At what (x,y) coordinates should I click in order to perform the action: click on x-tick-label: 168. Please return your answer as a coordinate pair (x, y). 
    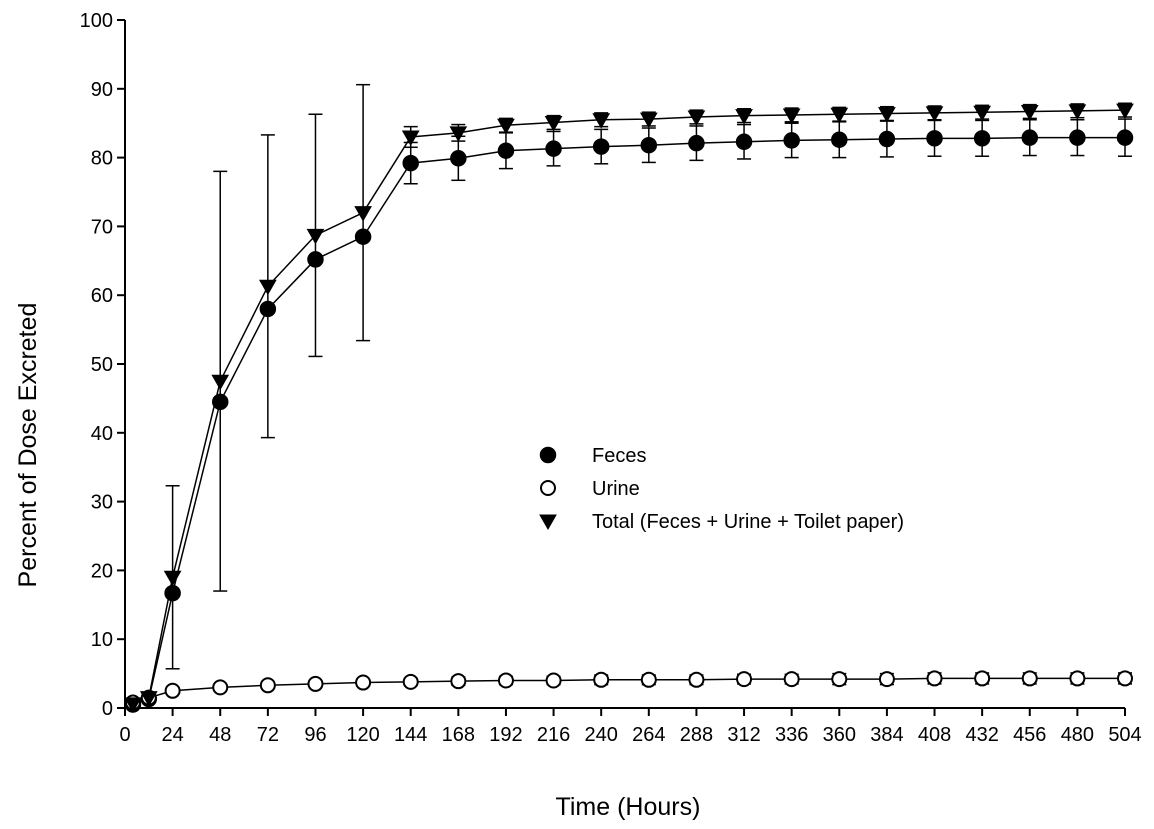
    Looking at the image, I should click on (458, 735).